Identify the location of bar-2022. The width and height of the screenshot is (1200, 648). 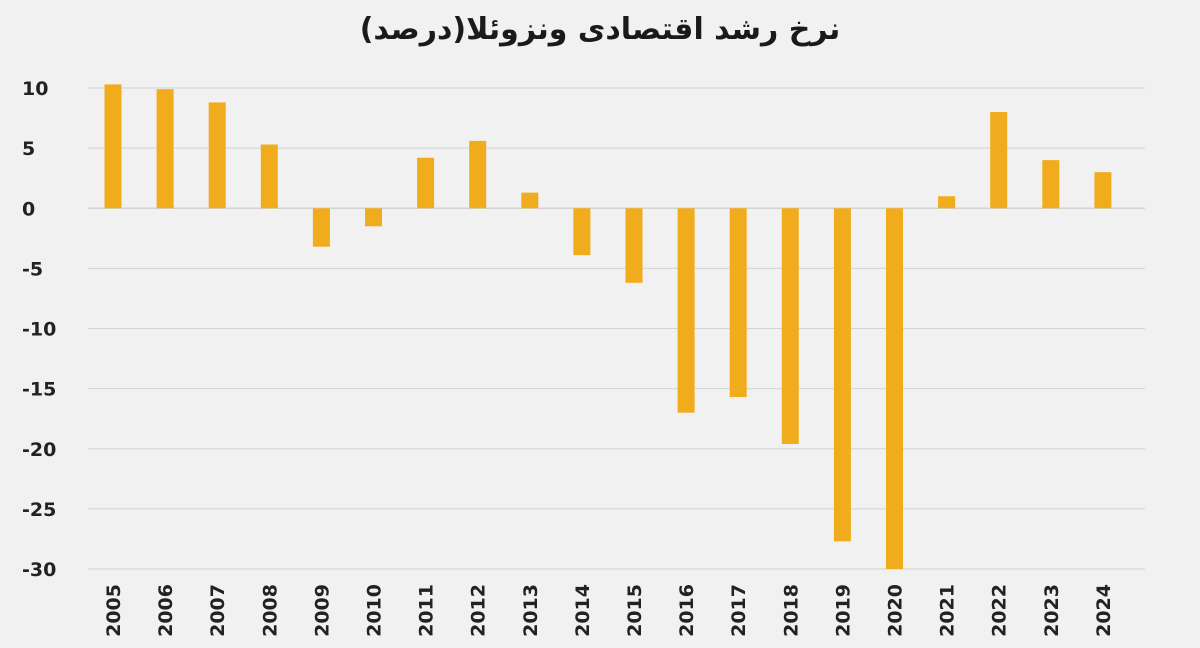
(999, 160).